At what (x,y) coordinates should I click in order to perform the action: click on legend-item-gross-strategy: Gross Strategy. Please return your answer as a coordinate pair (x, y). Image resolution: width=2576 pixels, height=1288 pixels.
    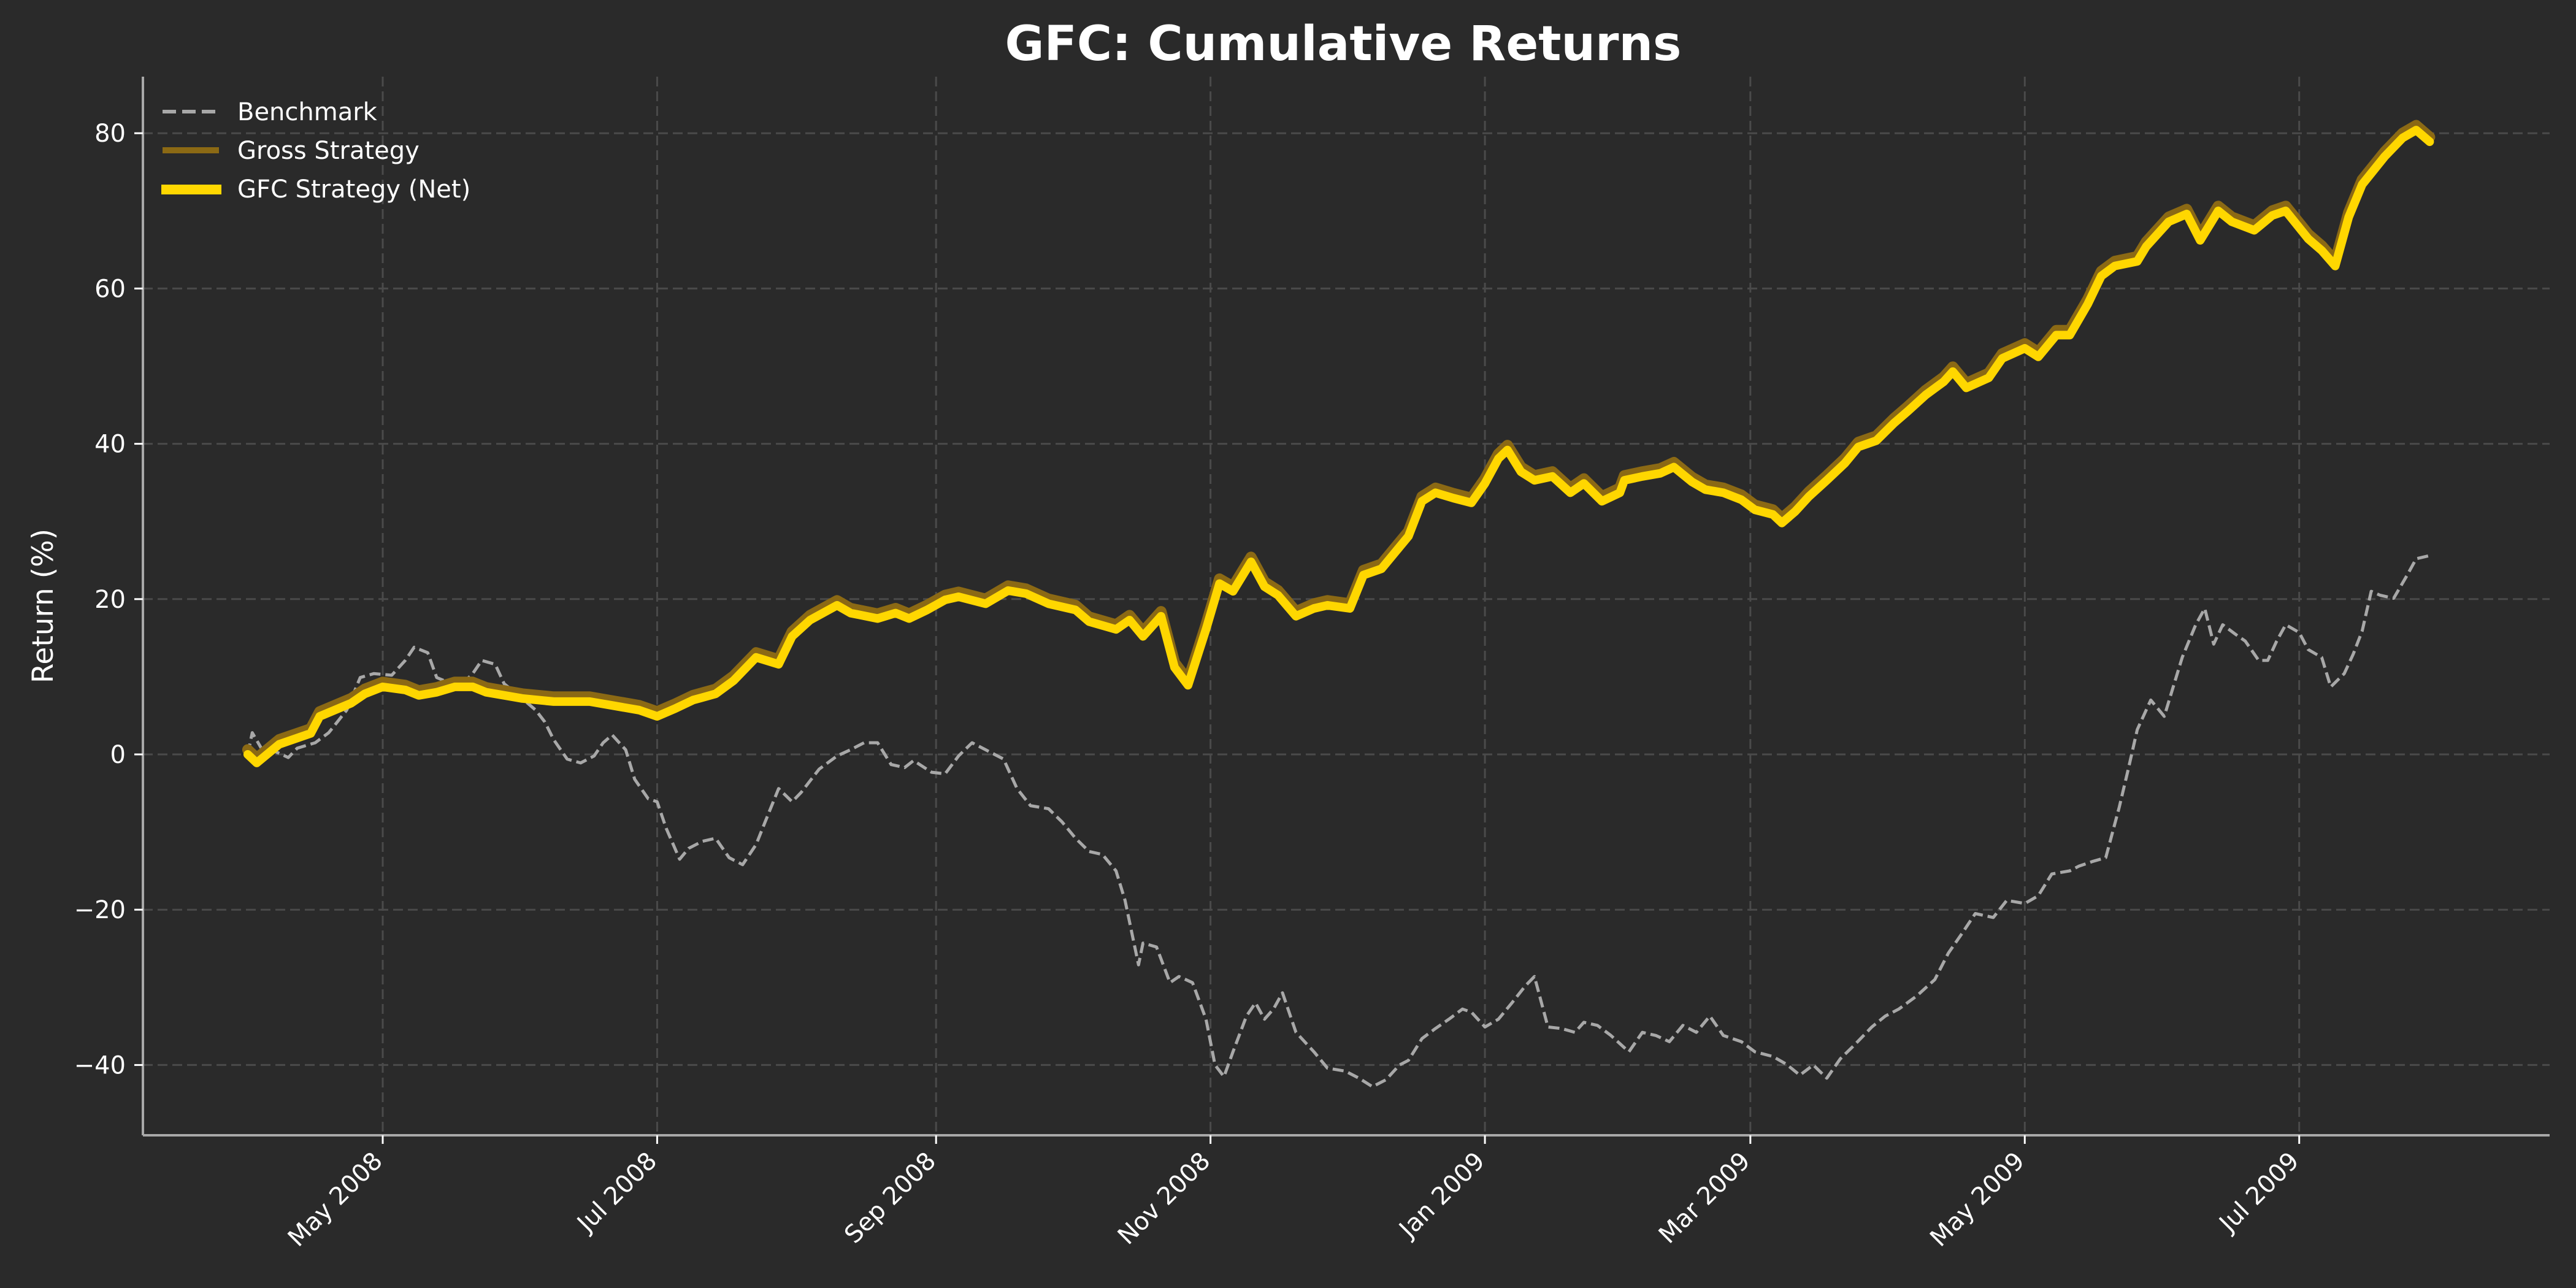
    Looking at the image, I should click on (291, 151).